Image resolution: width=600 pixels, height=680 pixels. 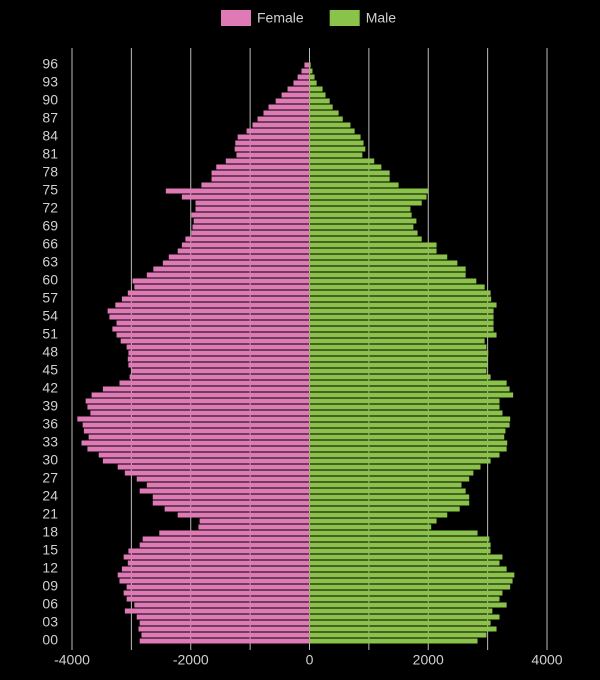 What do you see at coordinates (50, 262) in the screenshot?
I see `y-tick-label: 63` at bounding box center [50, 262].